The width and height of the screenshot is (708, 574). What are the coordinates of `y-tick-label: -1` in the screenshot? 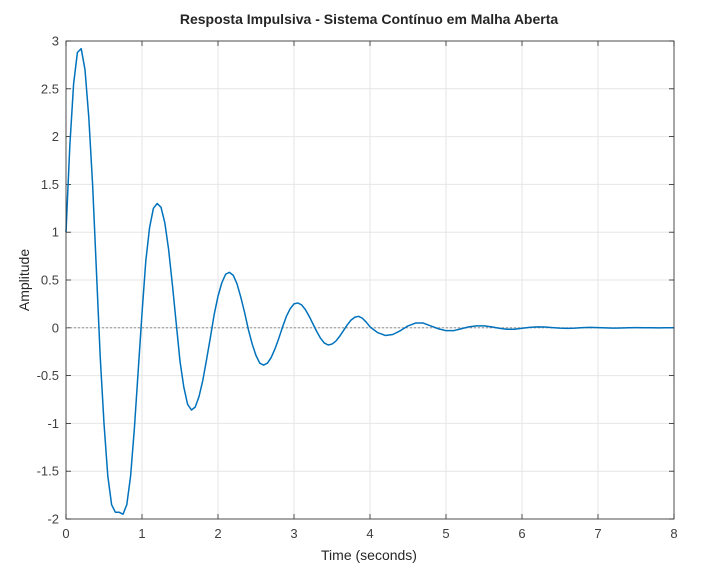 It's located at (53, 423).